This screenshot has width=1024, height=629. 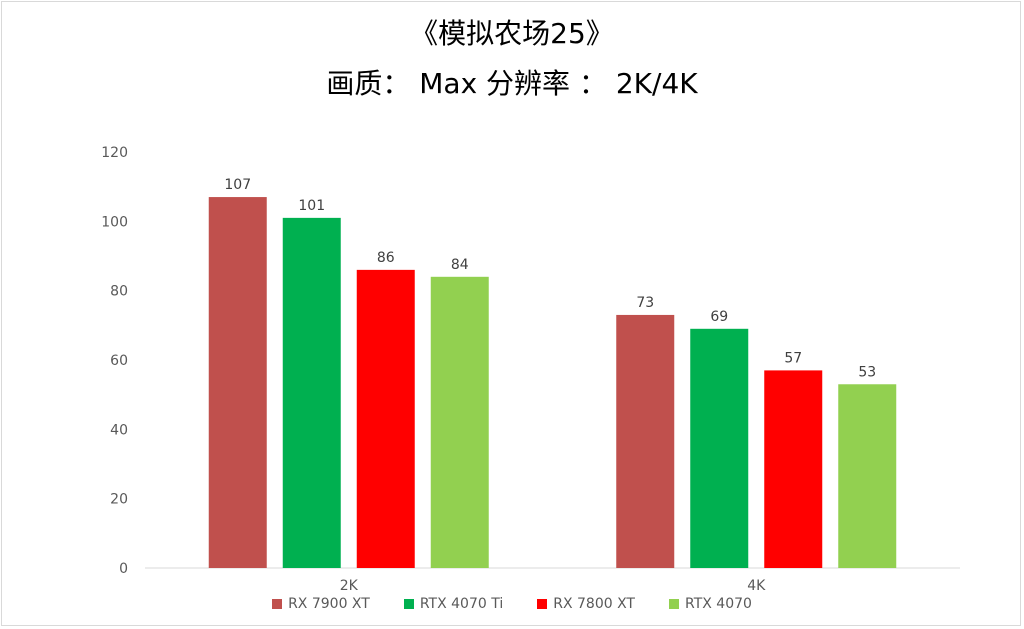 What do you see at coordinates (594, 604) in the screenshot?
I see `legend-label: RX 7800 XT` at bounding box center [594, 604].